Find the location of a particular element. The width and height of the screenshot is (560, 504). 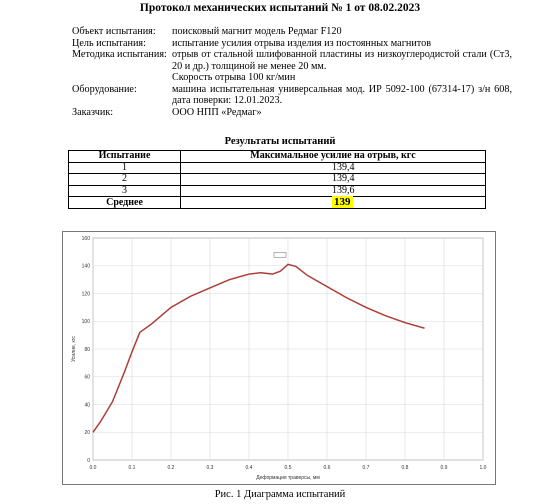

table-header-force: Максимальное усилие на отрыв, кгс is located at coordinates (333, 156).